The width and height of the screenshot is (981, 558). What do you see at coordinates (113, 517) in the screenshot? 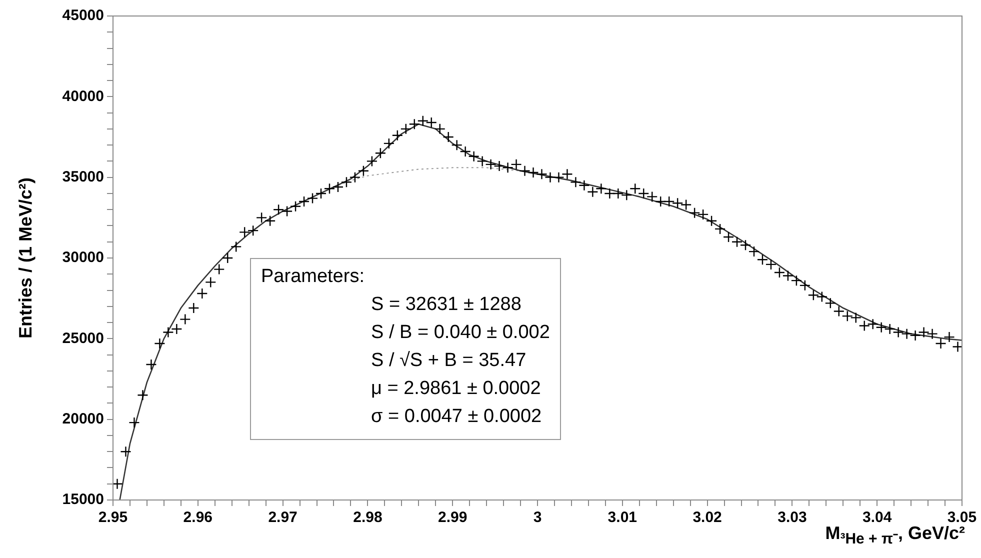
I see `x-tick-label: 2.95` at bounding box center [113, 517].